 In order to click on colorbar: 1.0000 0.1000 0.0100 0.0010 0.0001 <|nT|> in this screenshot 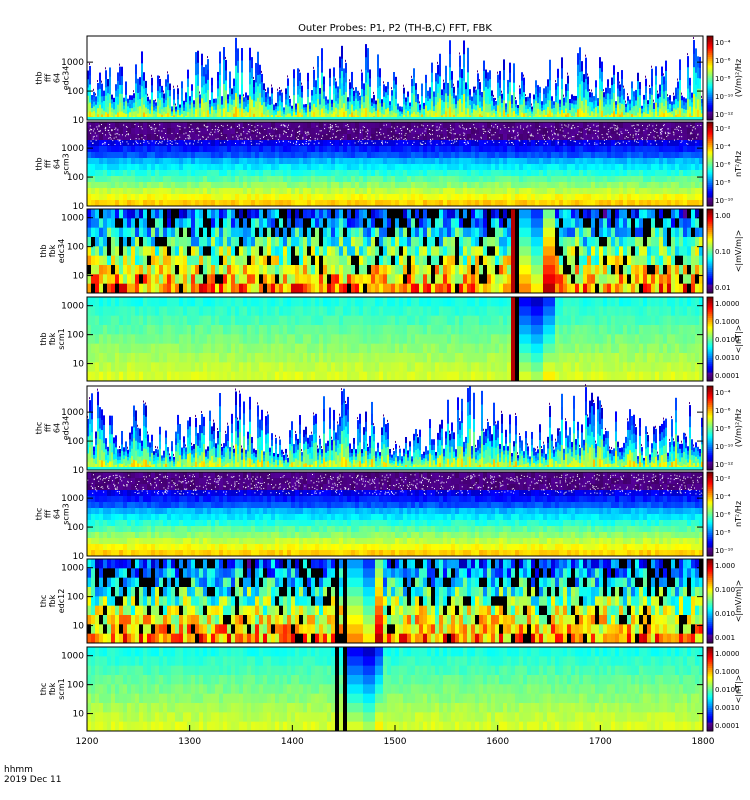, I will do `click(724, 339)`.